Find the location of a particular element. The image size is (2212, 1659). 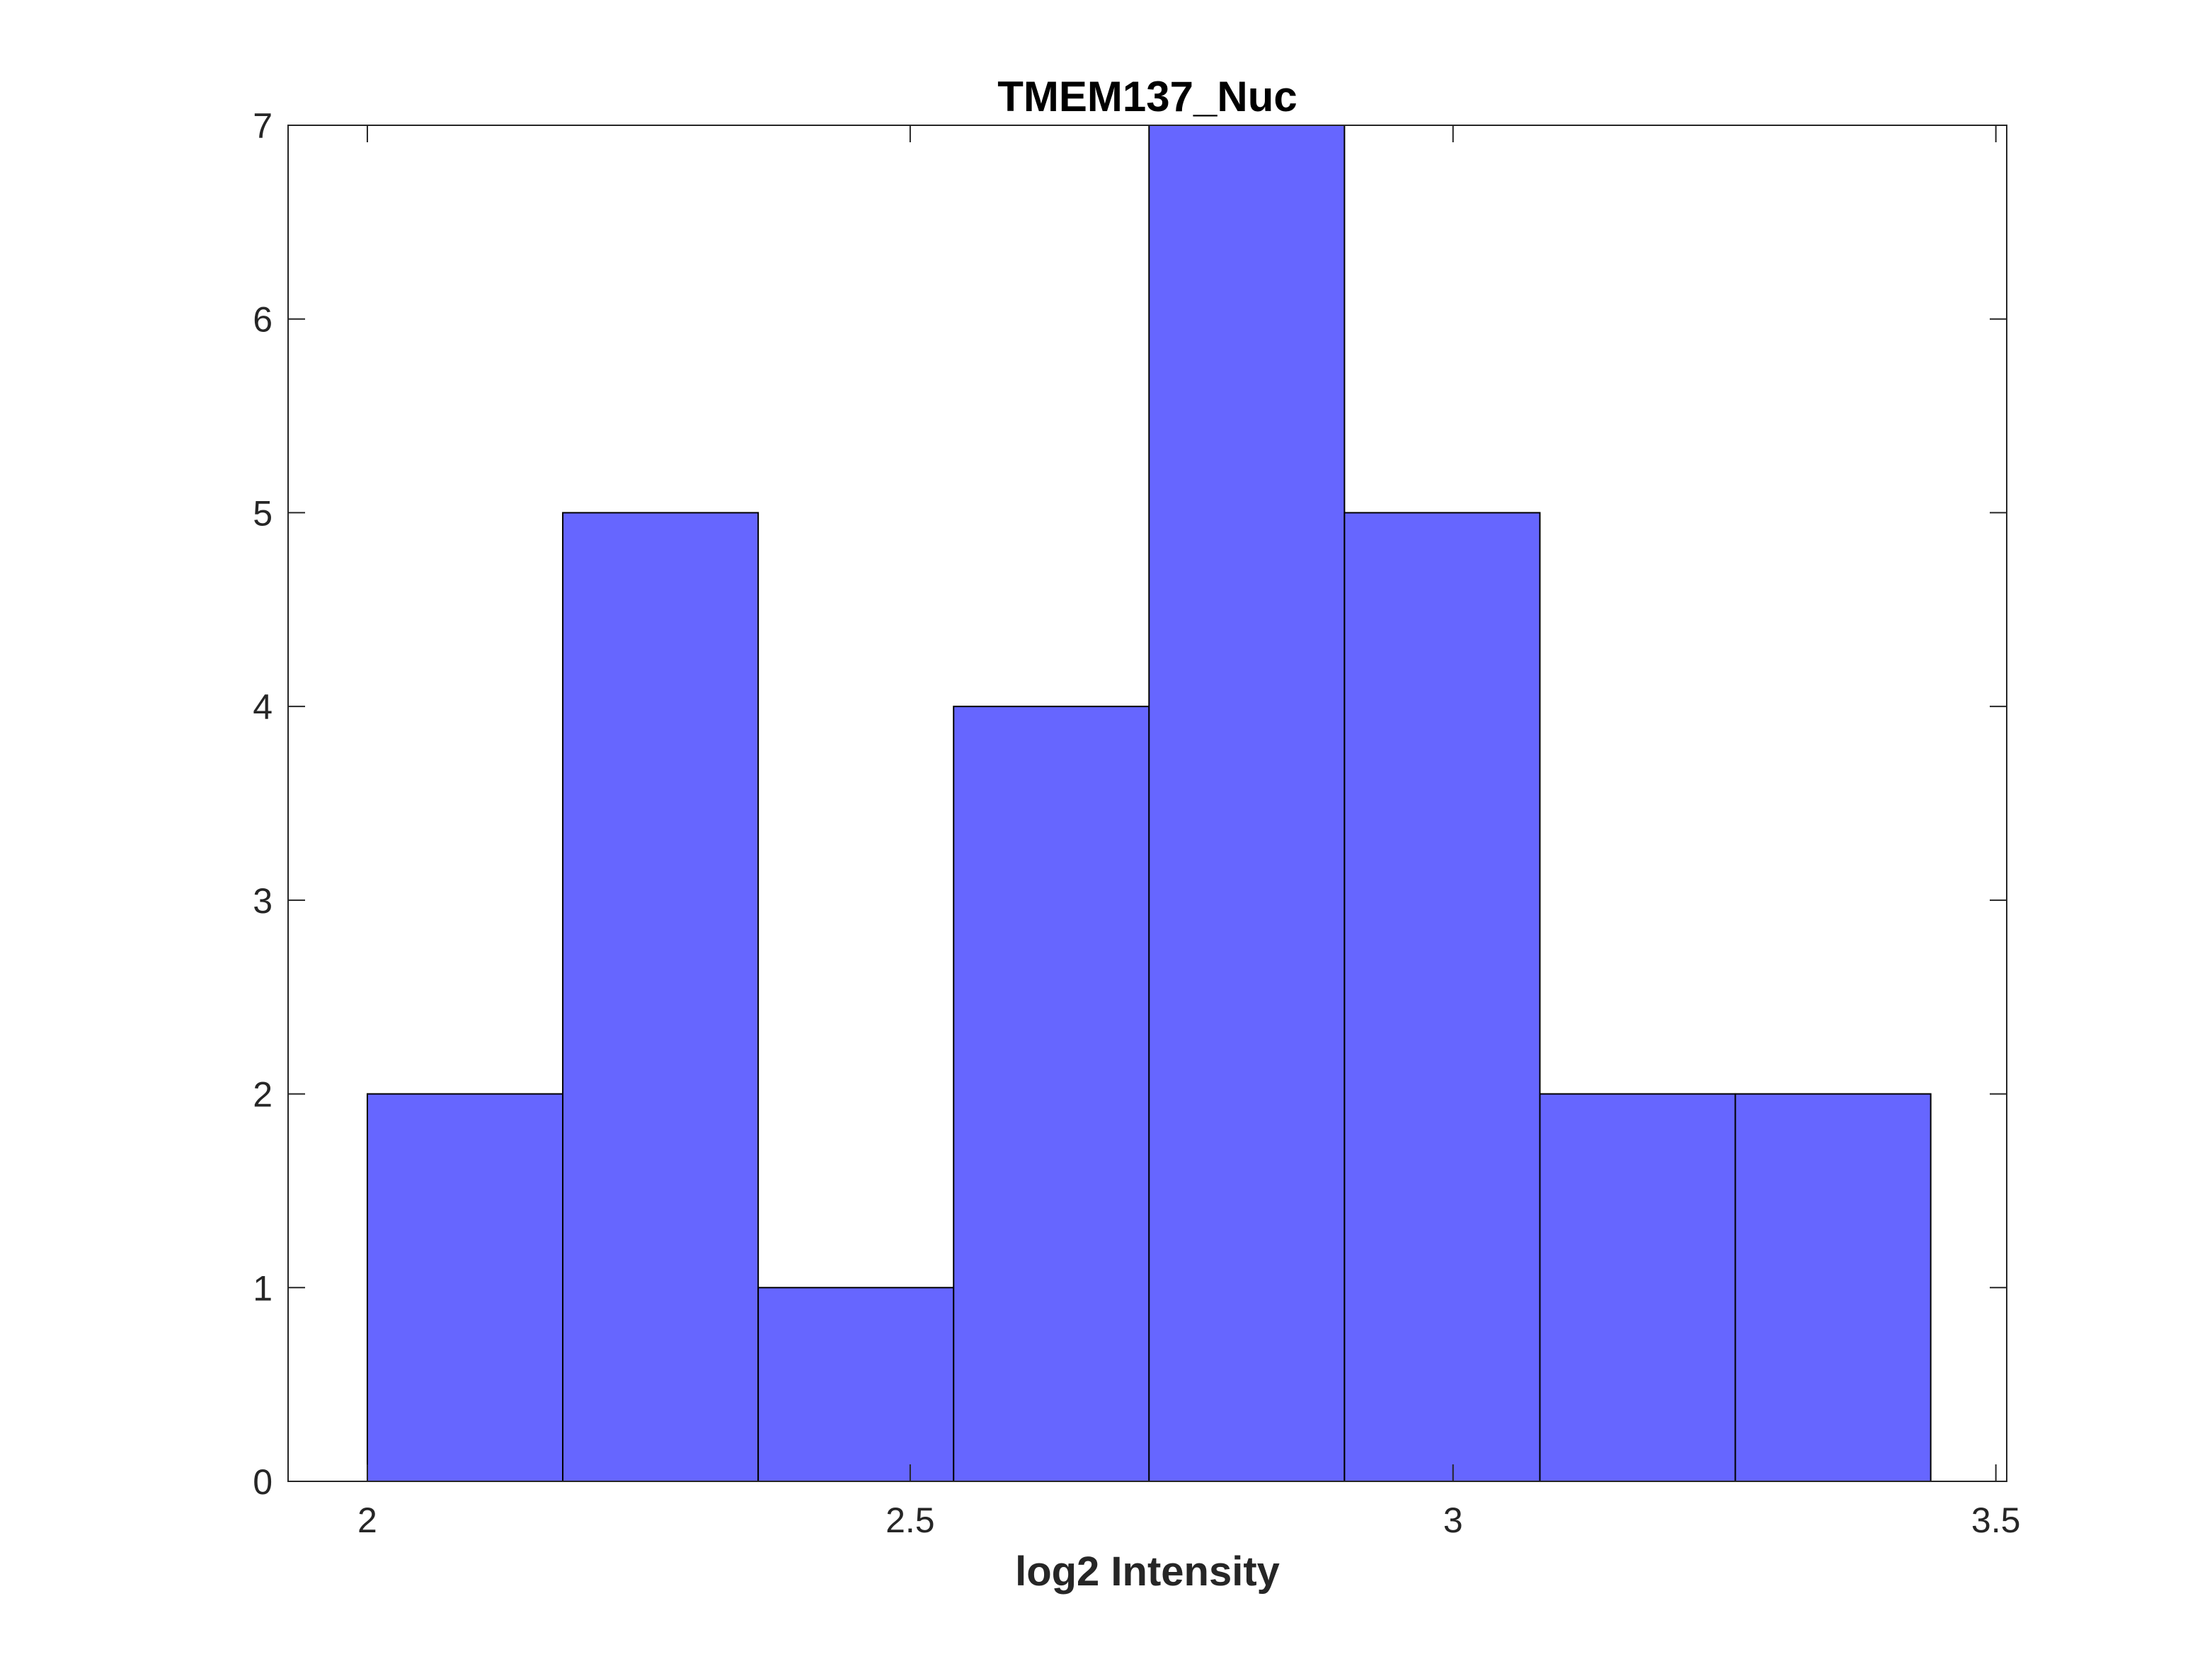

x-tick-label: 3.5 is located at coordinates (1996, 1520).